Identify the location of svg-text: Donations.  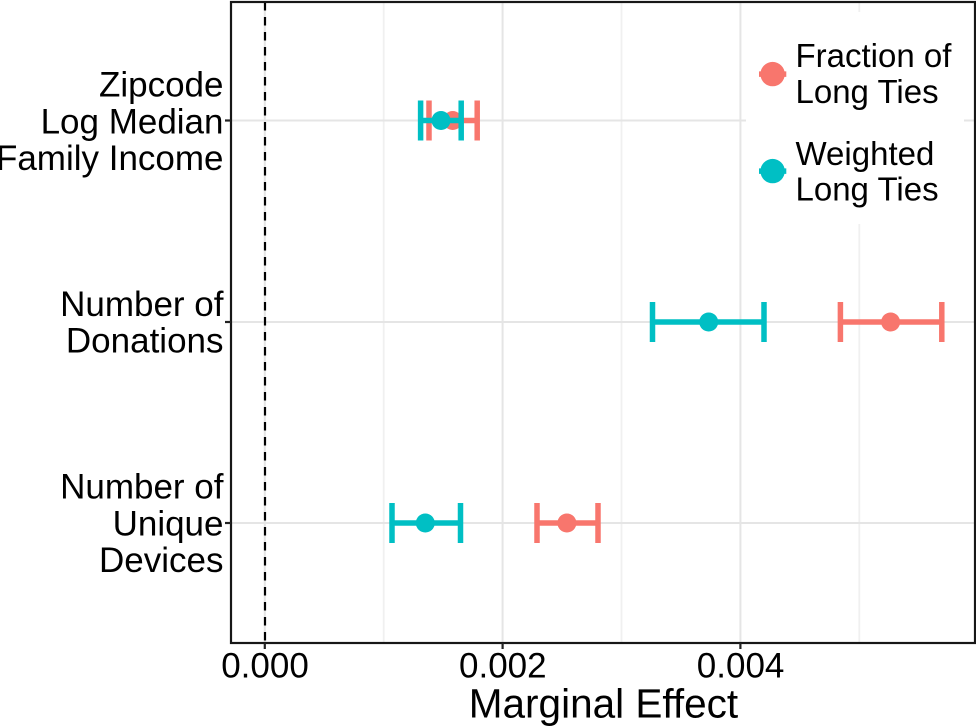
(145, 341).